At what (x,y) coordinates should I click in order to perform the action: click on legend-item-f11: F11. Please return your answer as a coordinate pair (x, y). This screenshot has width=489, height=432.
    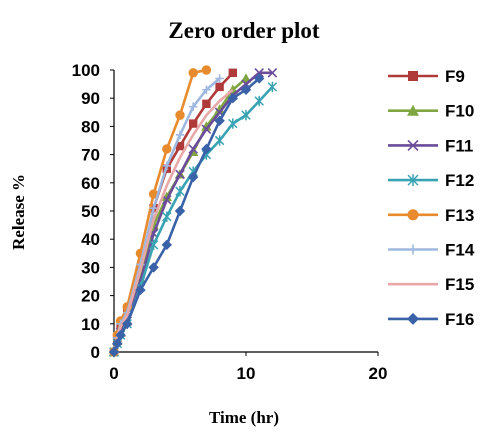
    Looking at the image, I should click on (430, 145).